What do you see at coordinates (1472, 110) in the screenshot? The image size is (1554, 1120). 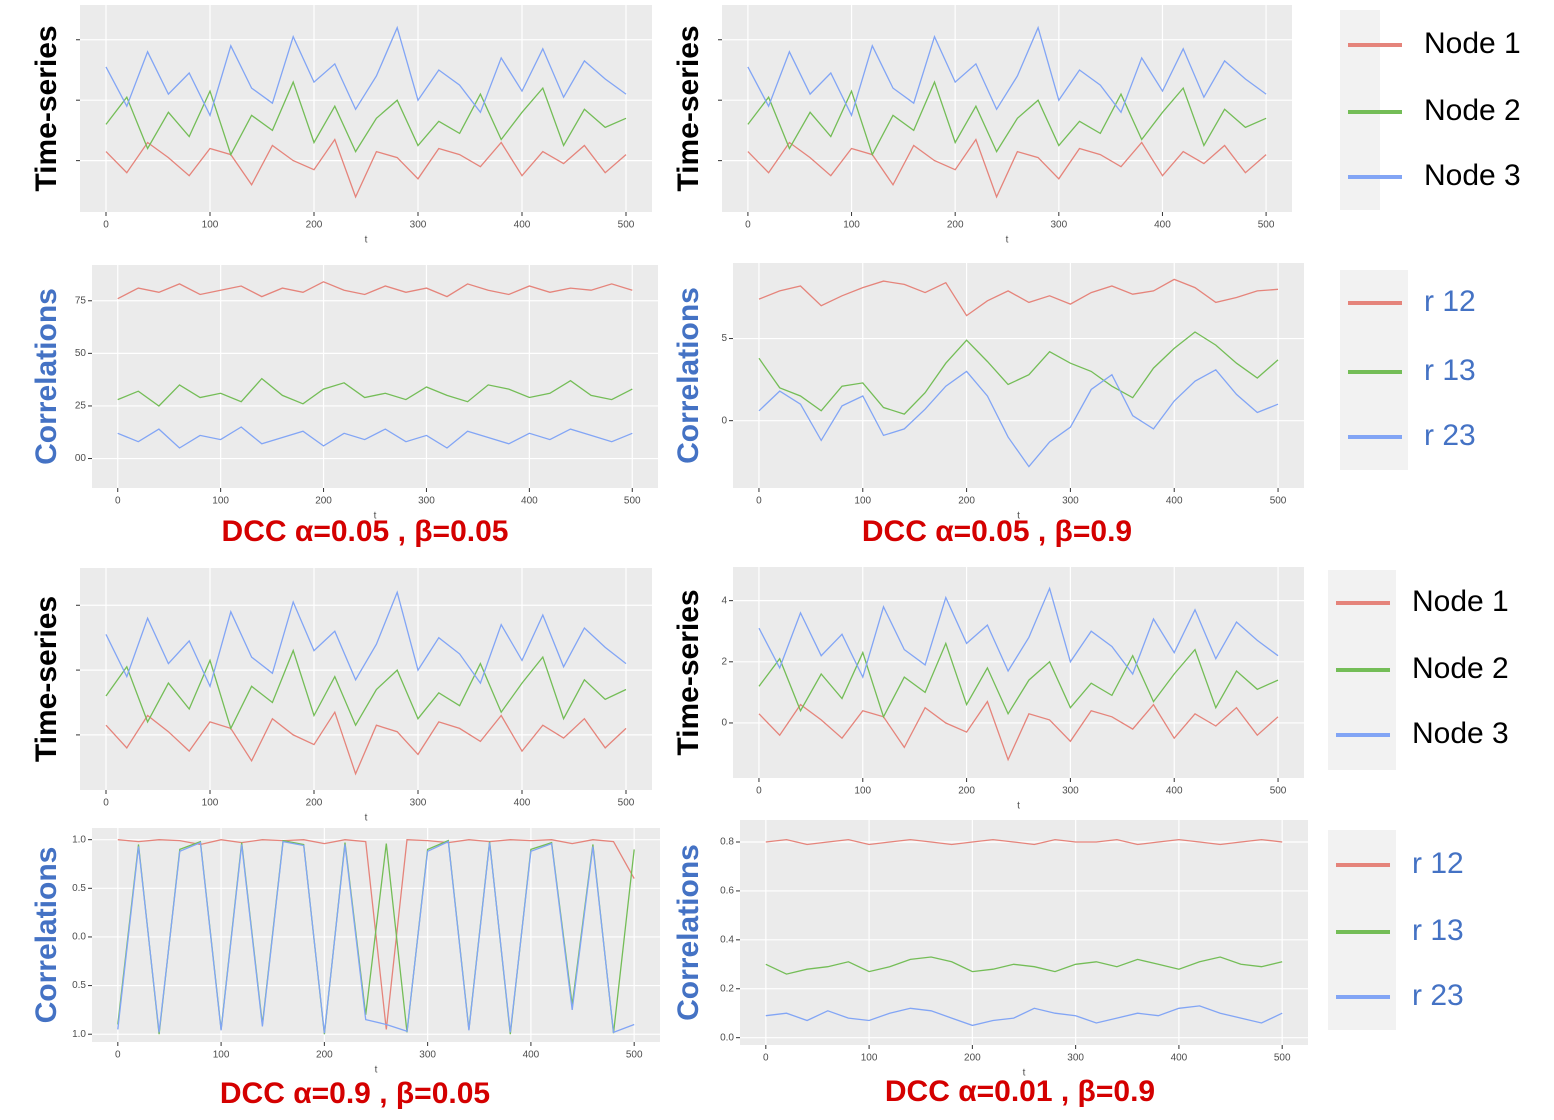 I see `legend-label: Node 2` at bounding box center [1472, 110].